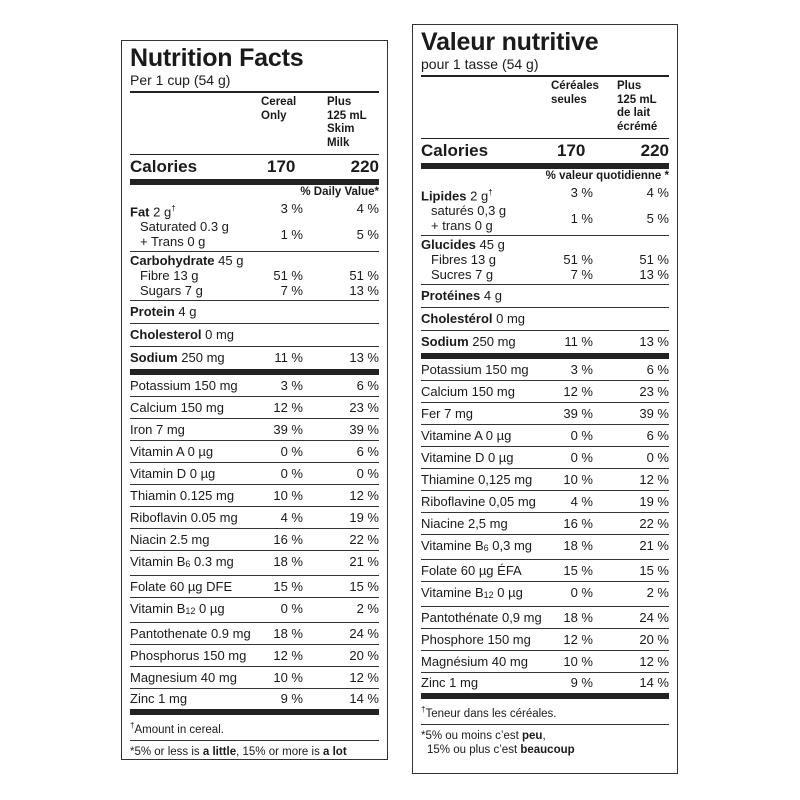  Describe the element at coordinates (545, 712) in the screenshot. I see `footnote-amount: †Teneur dans les céréales.` at that location.